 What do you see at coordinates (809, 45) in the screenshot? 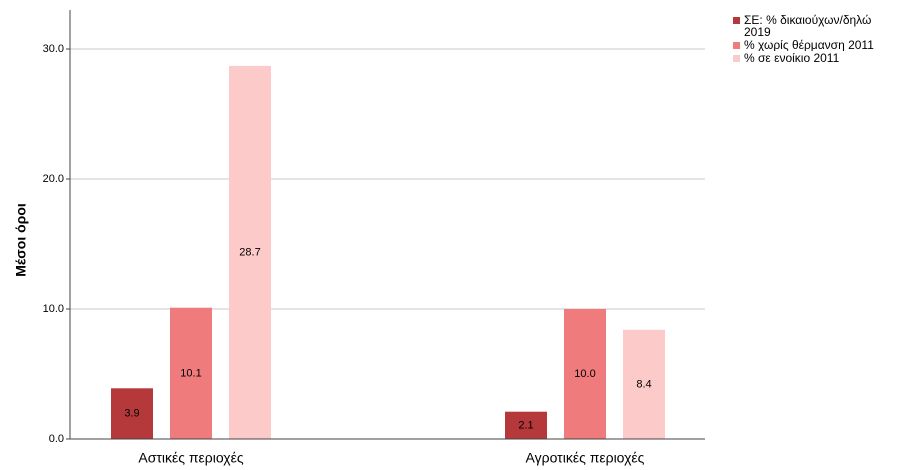
I see `legend-label: % χωρίς θέρμανση 2011` at bounding box center [809, 45].